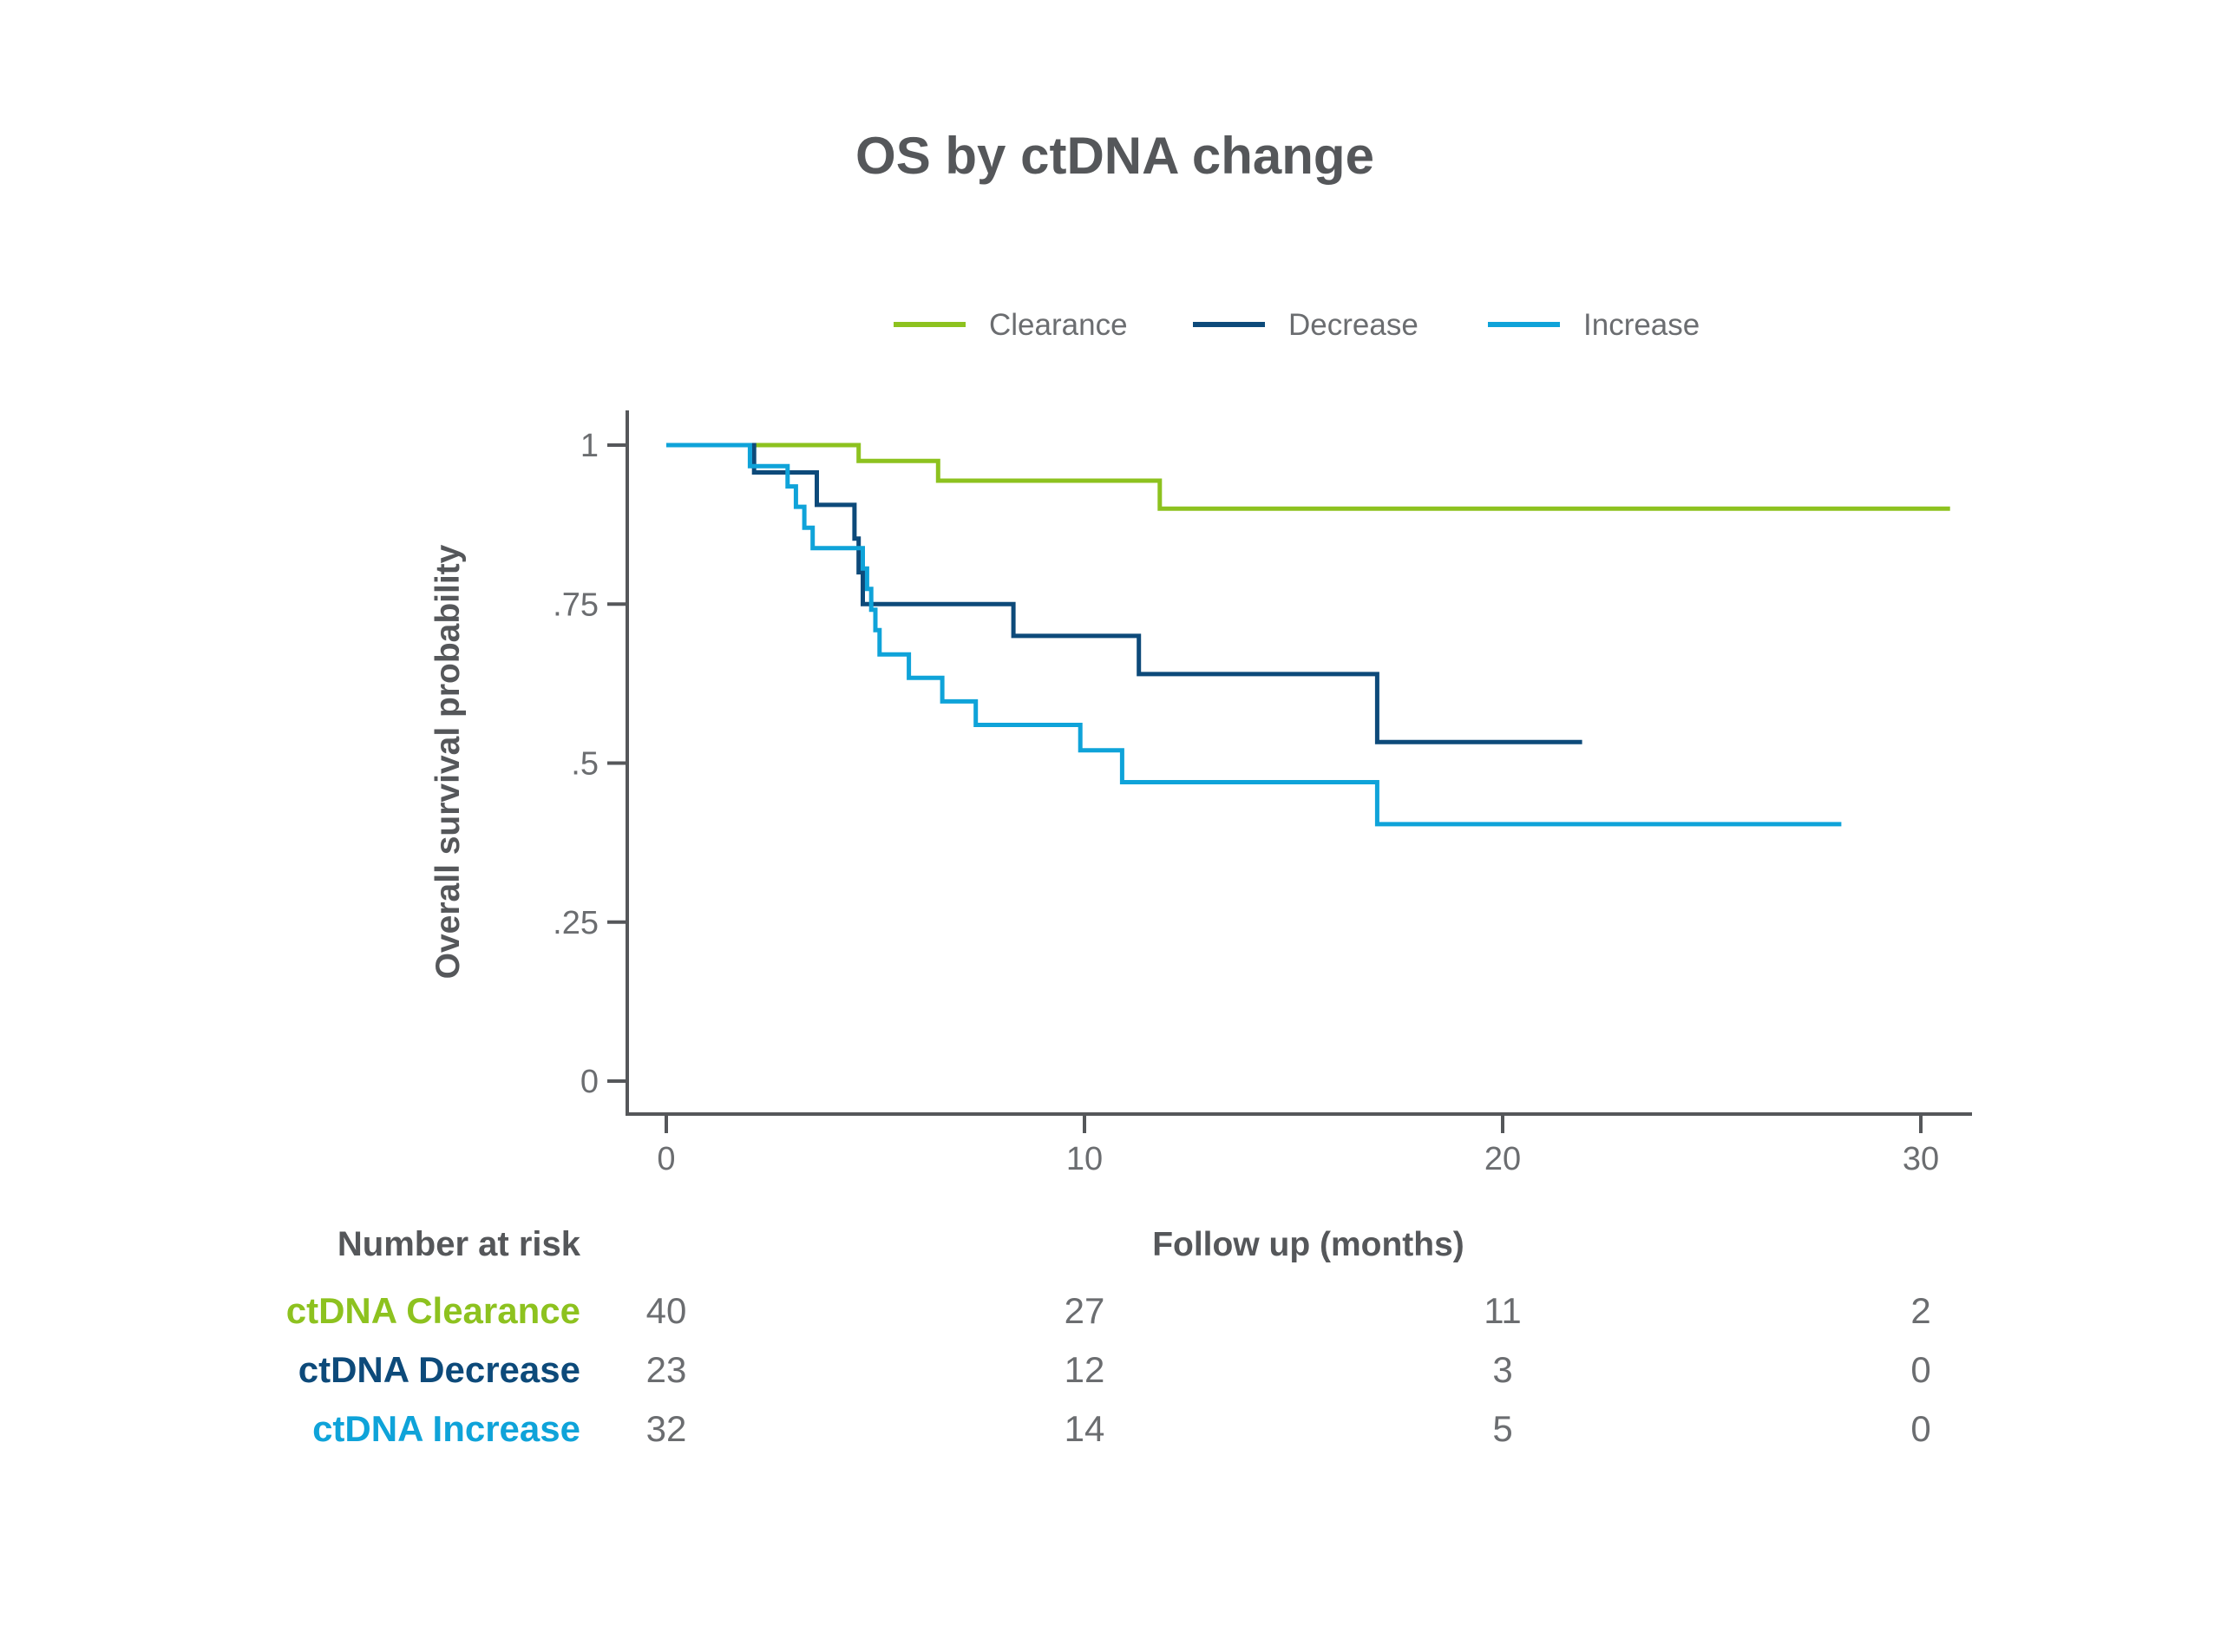  Describe the element at coordinates (433, 1310) in the screenshot. I see `risk-row-label: ctDNA Clearance` at that location.